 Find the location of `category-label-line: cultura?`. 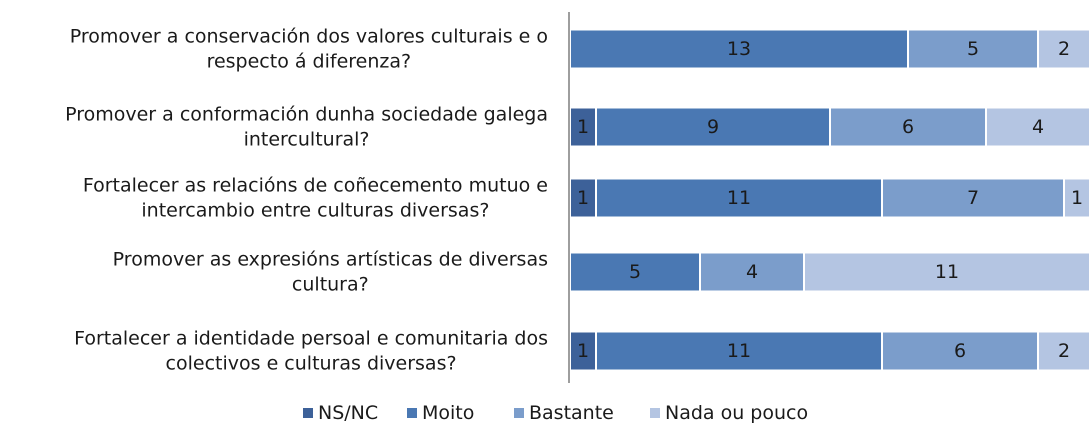

category-label-line: cultura? is located at coordinates (330, 285).